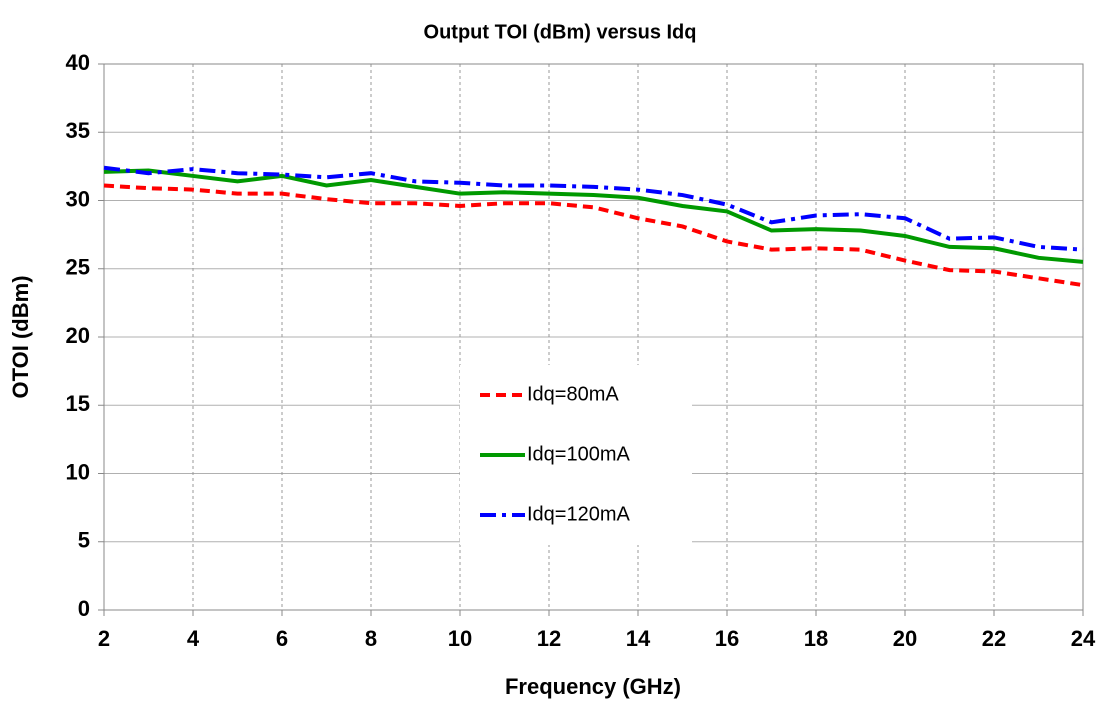 This screenshot has height=706, width=1112. Describe the element at coordinates (593, 686) in the screenshot. I see `x-axis-label: Frequency (GHz)` at that location.